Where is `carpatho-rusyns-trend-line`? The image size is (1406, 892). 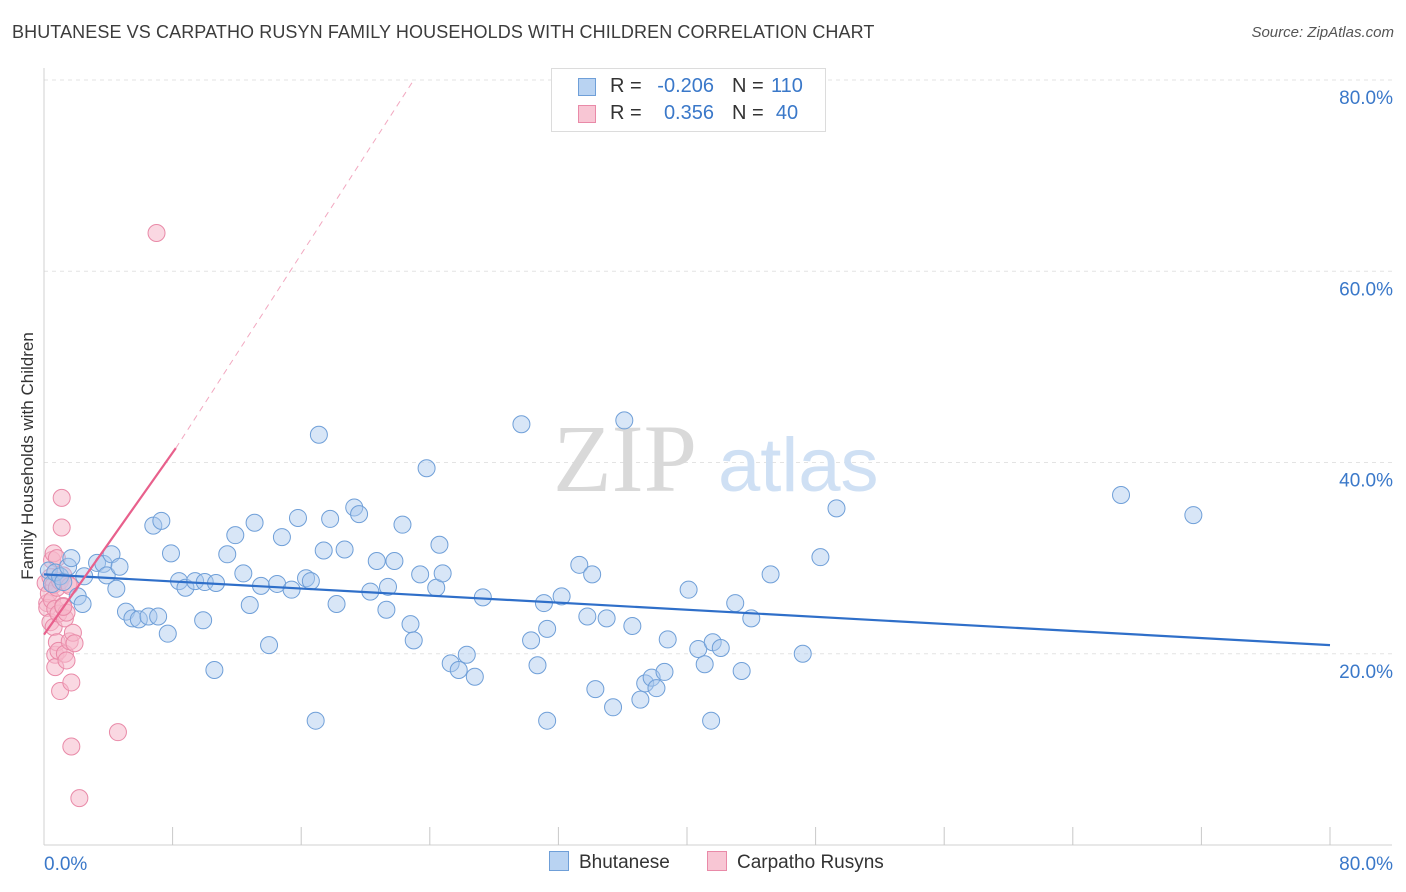
carpatho-rusyns-trend-line is located at coordinates (110, 541).